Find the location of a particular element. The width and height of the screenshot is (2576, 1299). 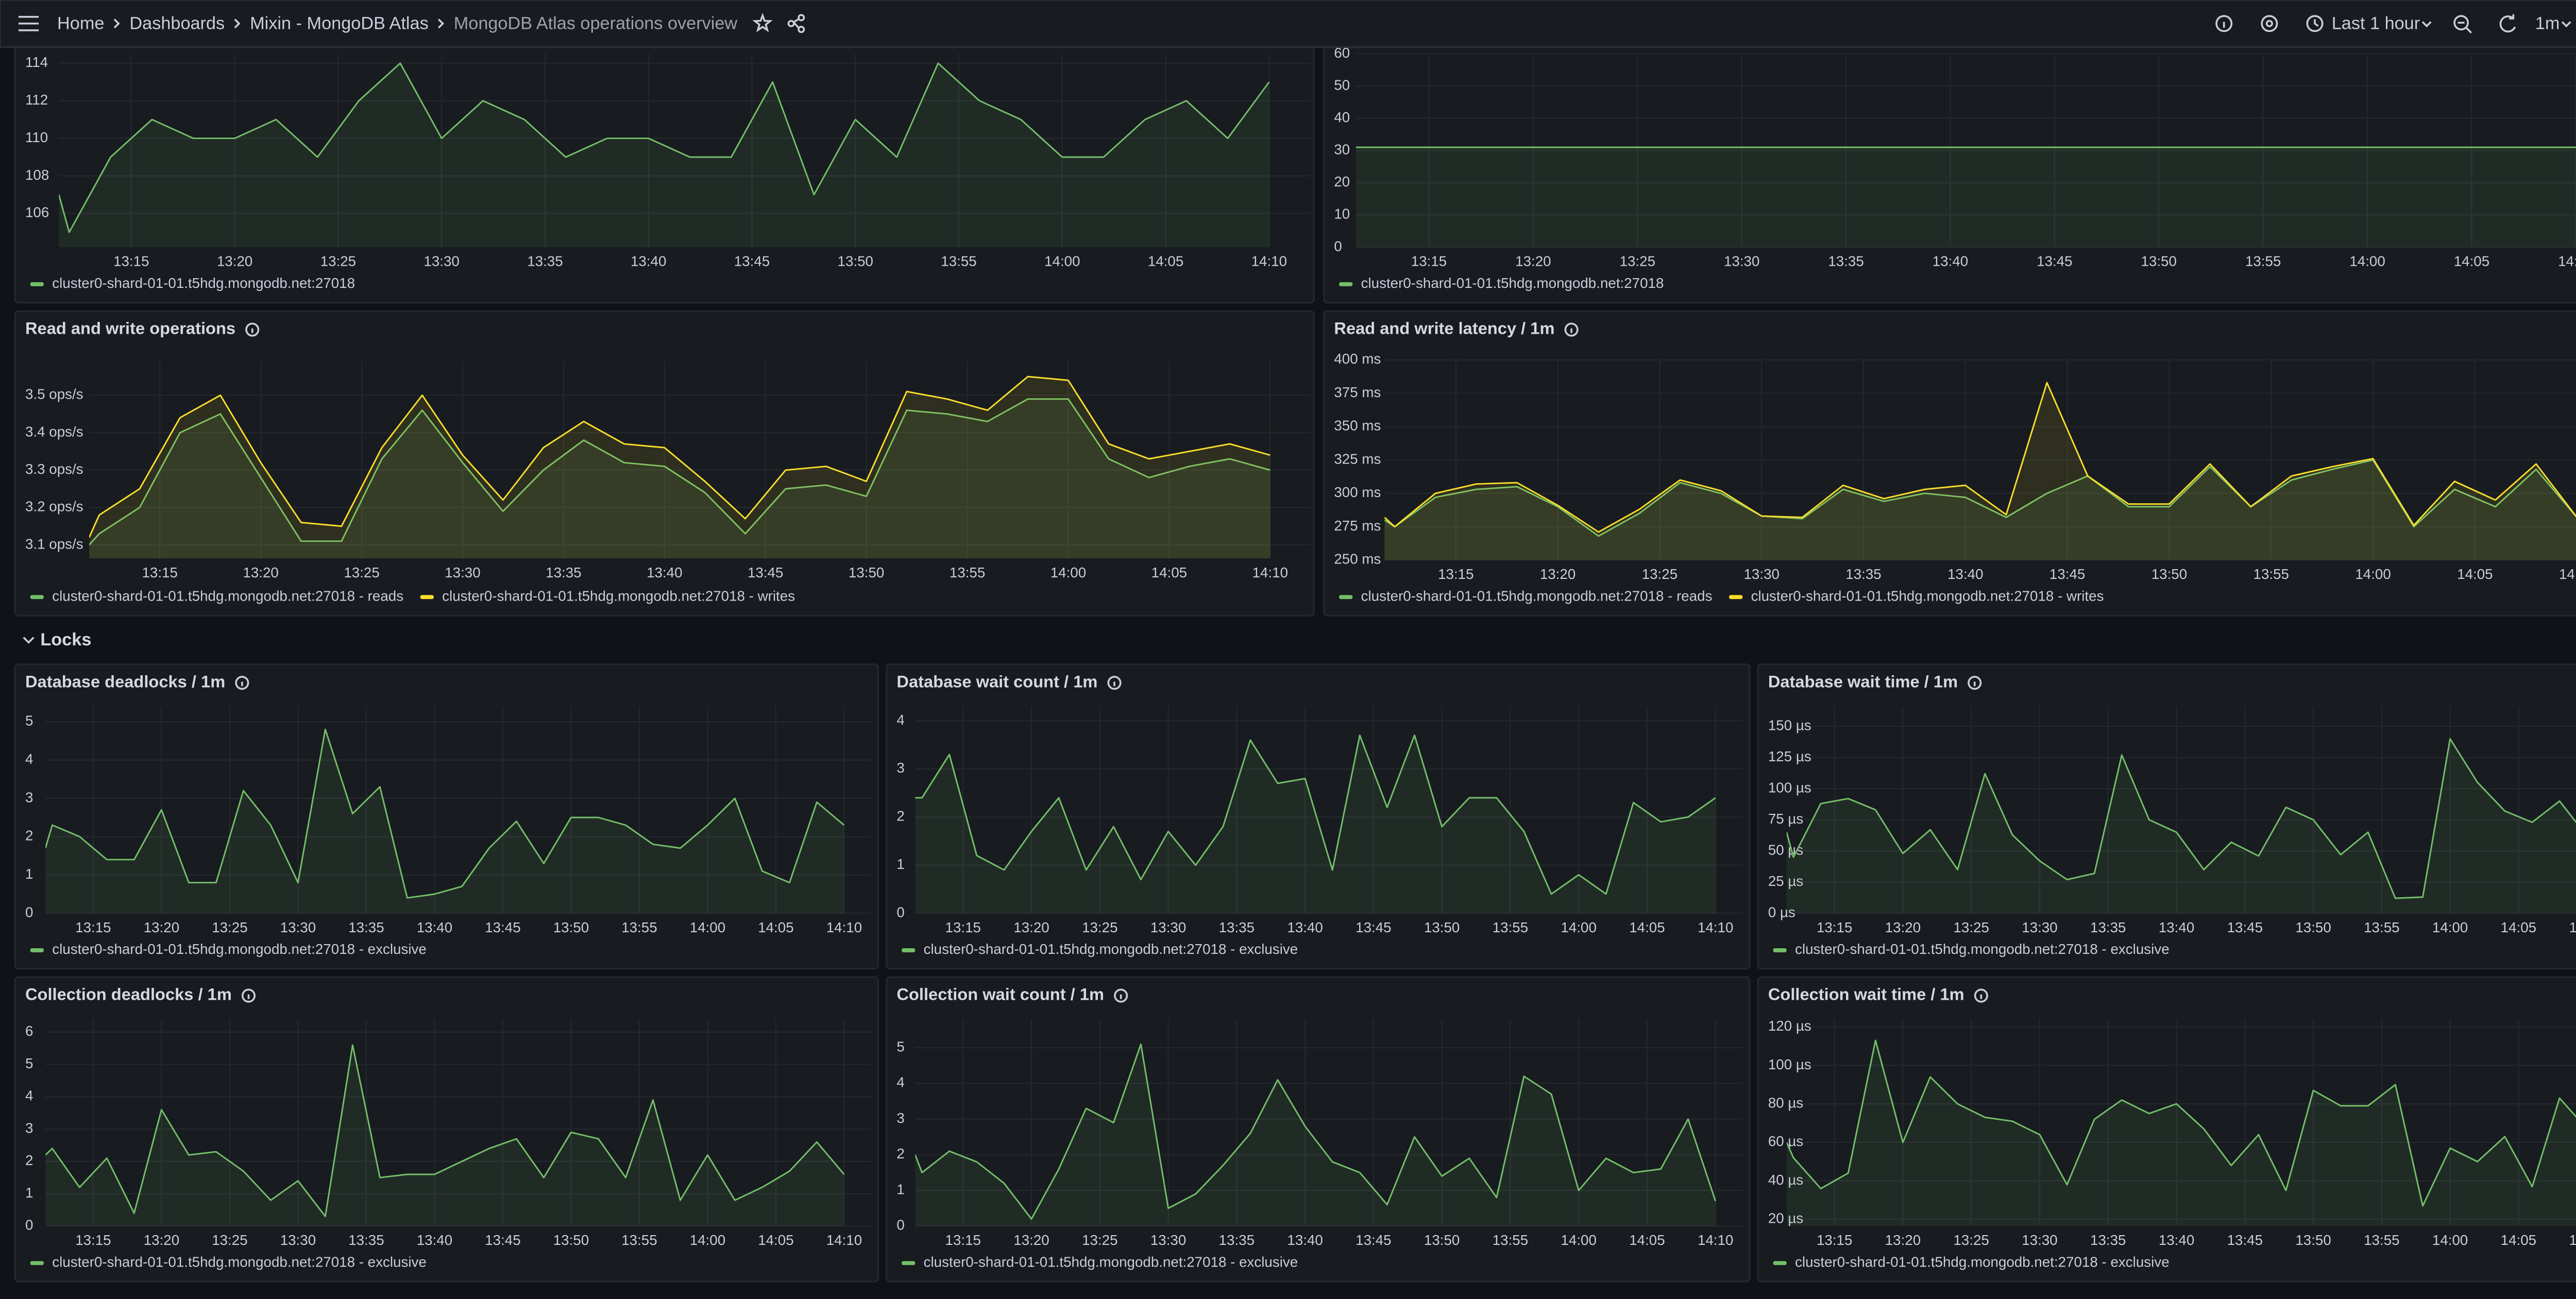

y-tick-label: 3.5 ops/s is located at coordinates (54, 394).